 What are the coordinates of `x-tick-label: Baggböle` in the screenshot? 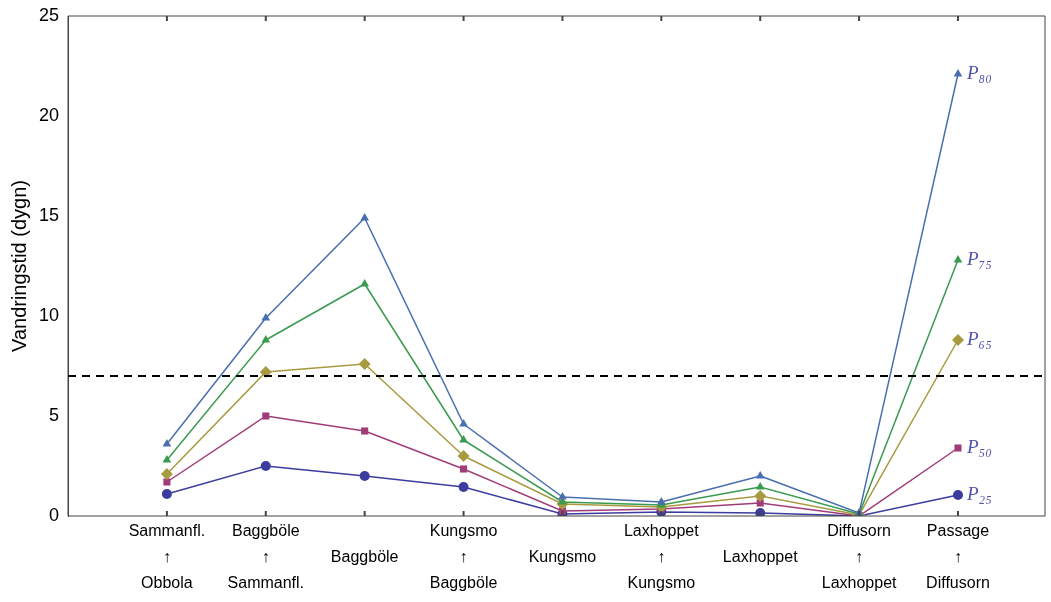 It's located at (364, 557).